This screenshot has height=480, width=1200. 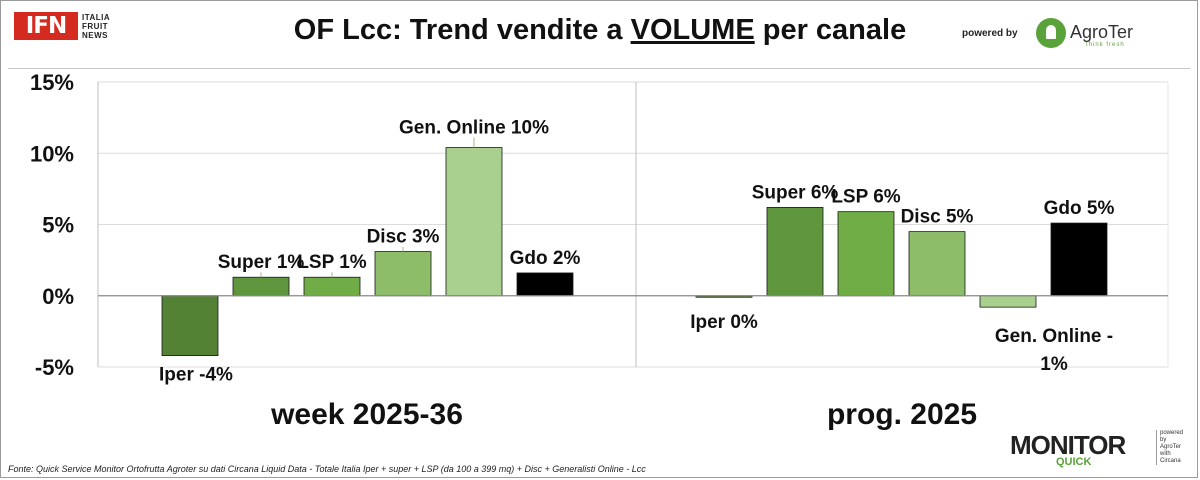 I want to click on y-tick-label: 0%, so click(x=58, y=296).